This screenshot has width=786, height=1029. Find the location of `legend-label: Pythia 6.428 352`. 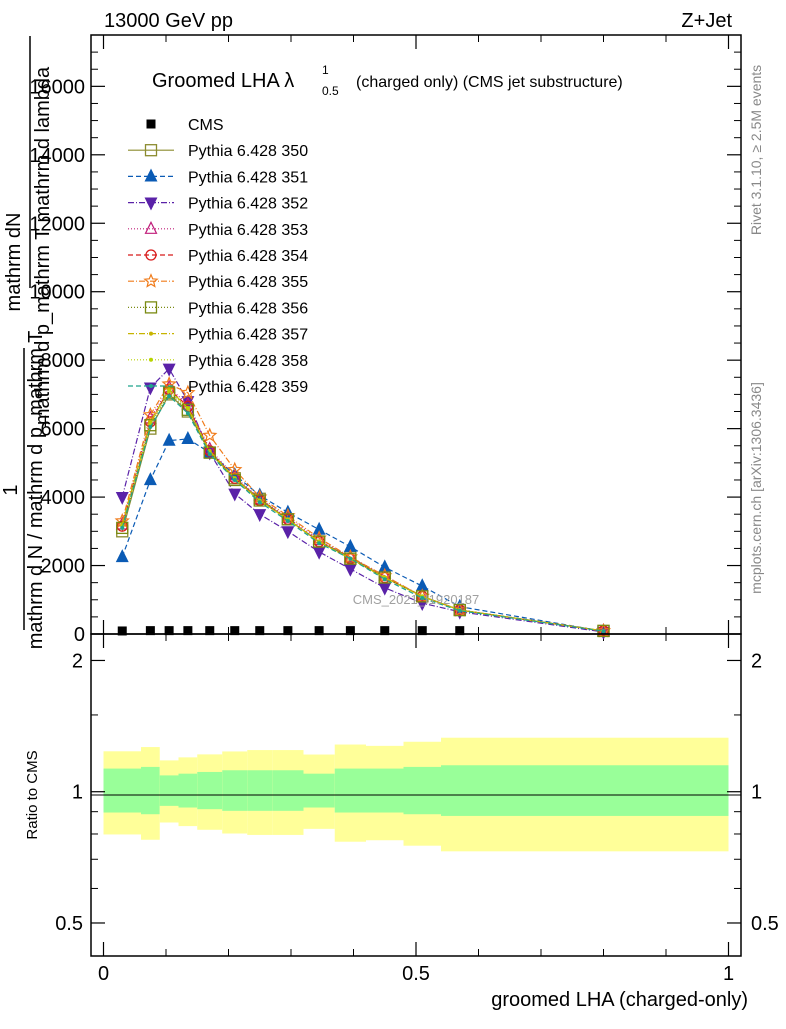

legend-label: Pythia 6.428 352 is located at coordinates (248, 204).